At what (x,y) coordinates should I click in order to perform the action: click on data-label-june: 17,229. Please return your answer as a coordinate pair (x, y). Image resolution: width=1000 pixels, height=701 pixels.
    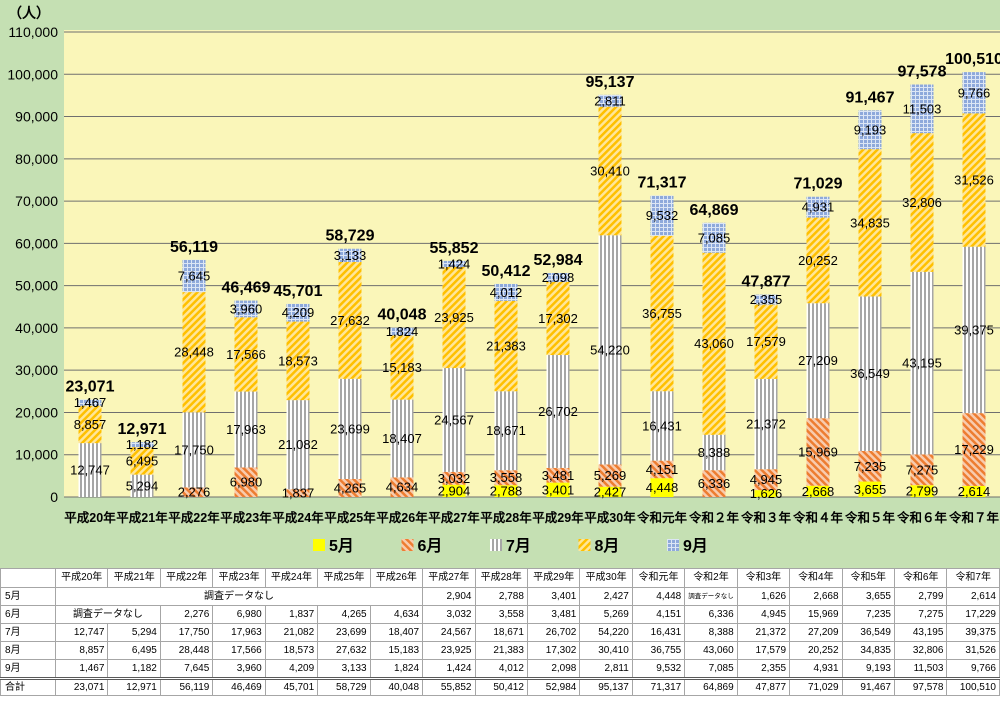
    Looking at the image, I should click on (974, 449).